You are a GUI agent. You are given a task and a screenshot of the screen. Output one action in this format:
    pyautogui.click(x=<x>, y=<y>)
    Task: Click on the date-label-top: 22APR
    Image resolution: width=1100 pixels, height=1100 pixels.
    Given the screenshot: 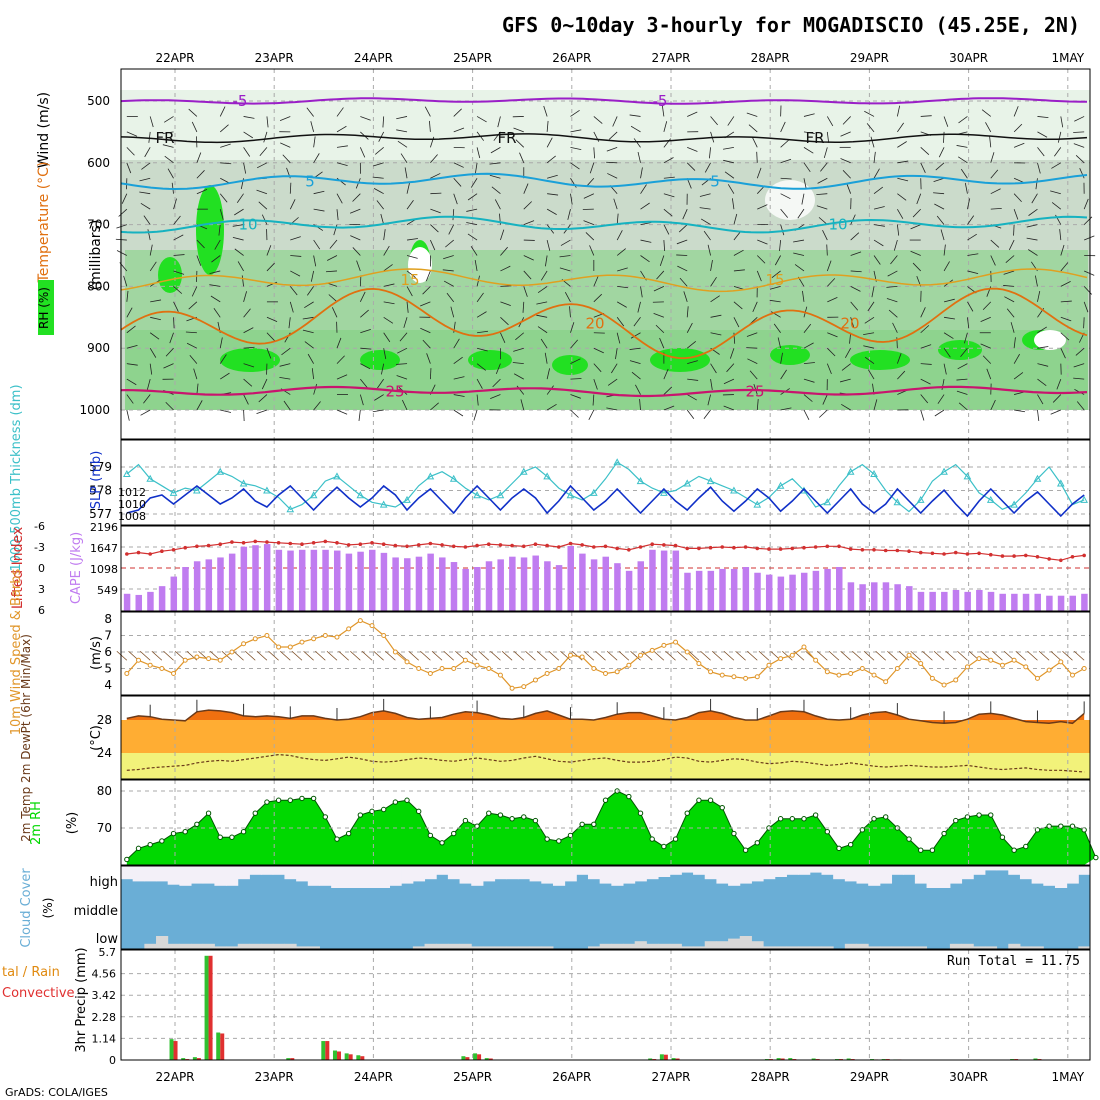 What is the action you would take?
    pyautogui.click(x=174, y=58)
    